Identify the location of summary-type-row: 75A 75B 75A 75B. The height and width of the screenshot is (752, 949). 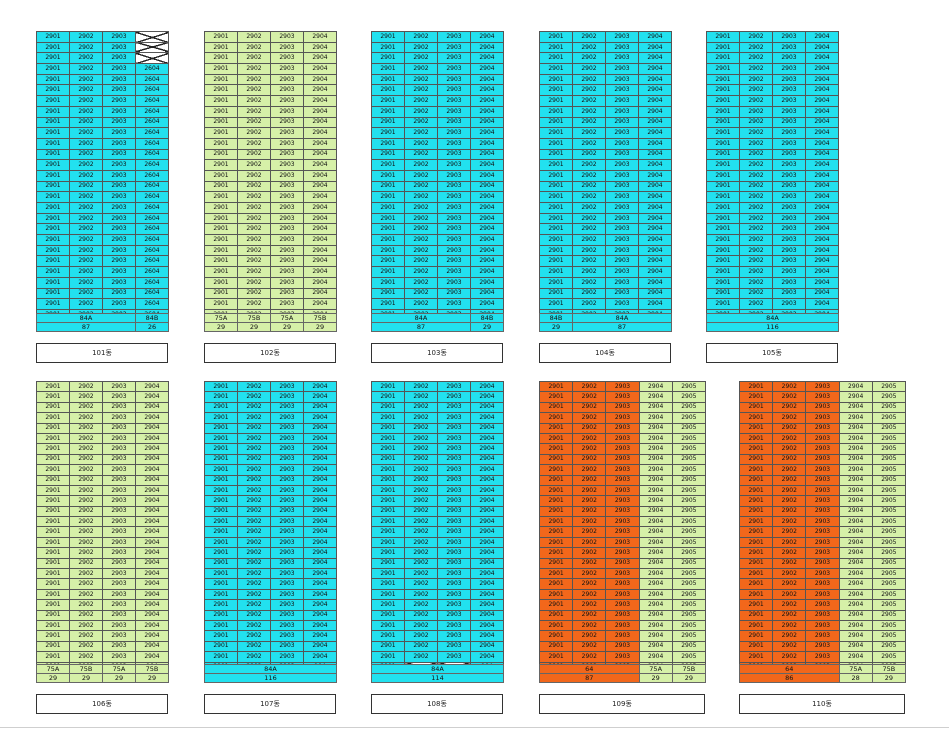
(270, 318).